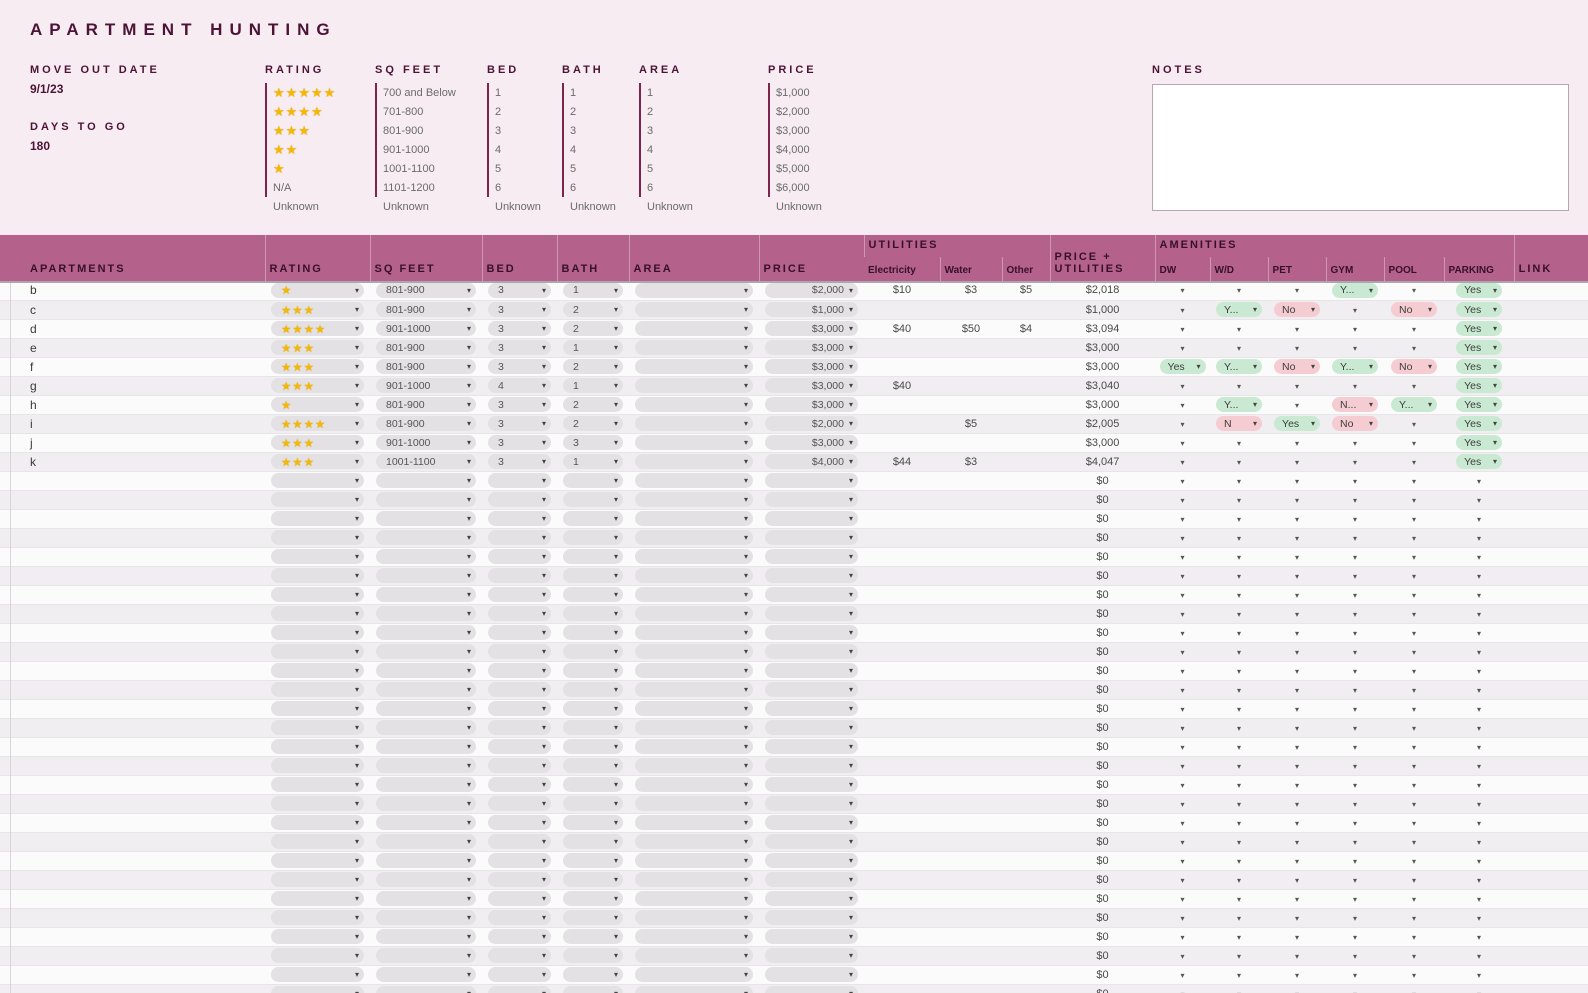  What do you see at coordinates (971, 291) in the screenshot?
I see `water-cell: $3` at bounding box center [971, 291].